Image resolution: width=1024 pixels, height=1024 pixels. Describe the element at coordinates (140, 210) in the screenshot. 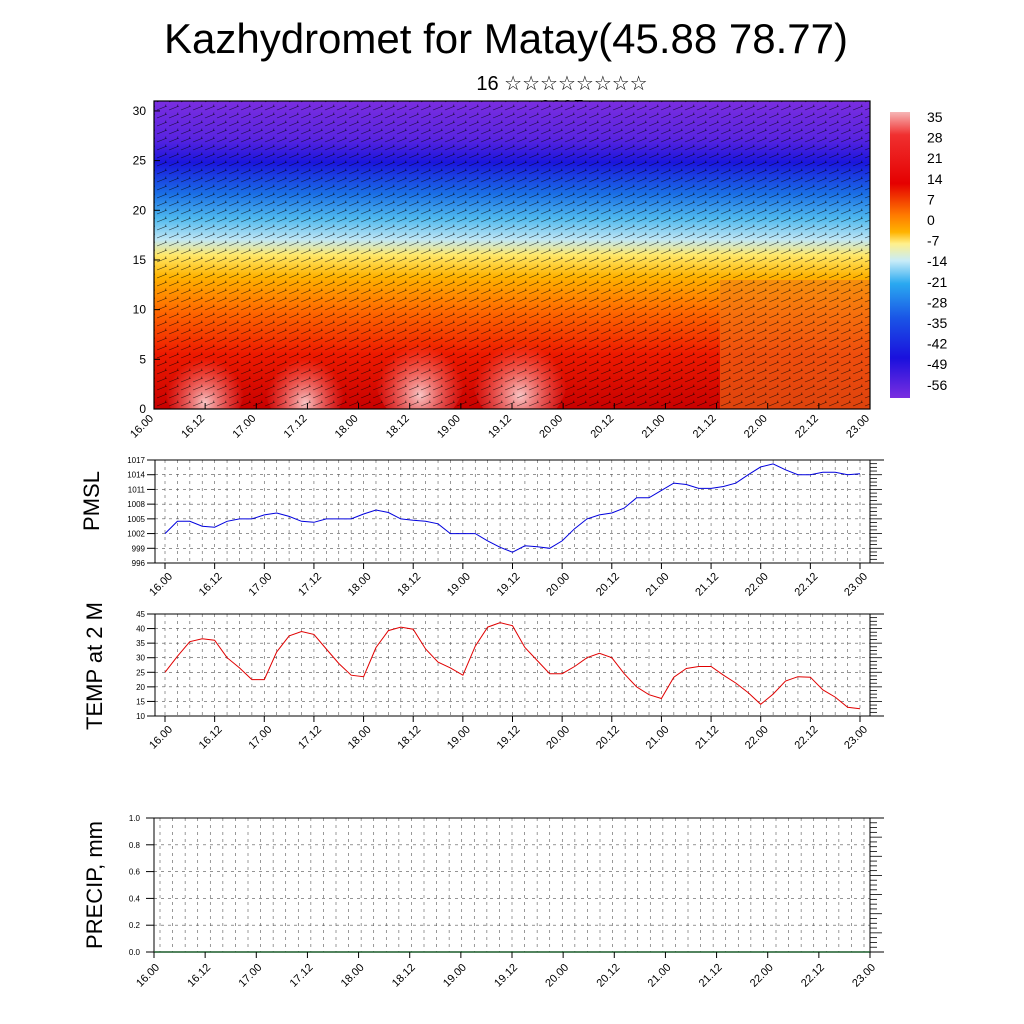

I see `cross-section-y-tick-label: 20` at that location.